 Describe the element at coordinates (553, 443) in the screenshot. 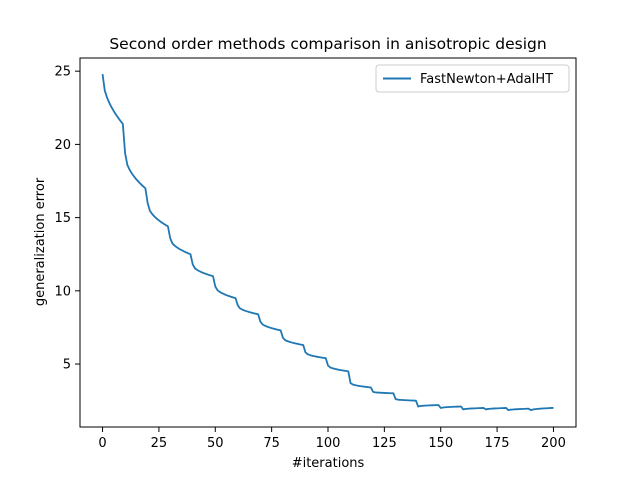

I see `x-tick-label: 200` at that location.